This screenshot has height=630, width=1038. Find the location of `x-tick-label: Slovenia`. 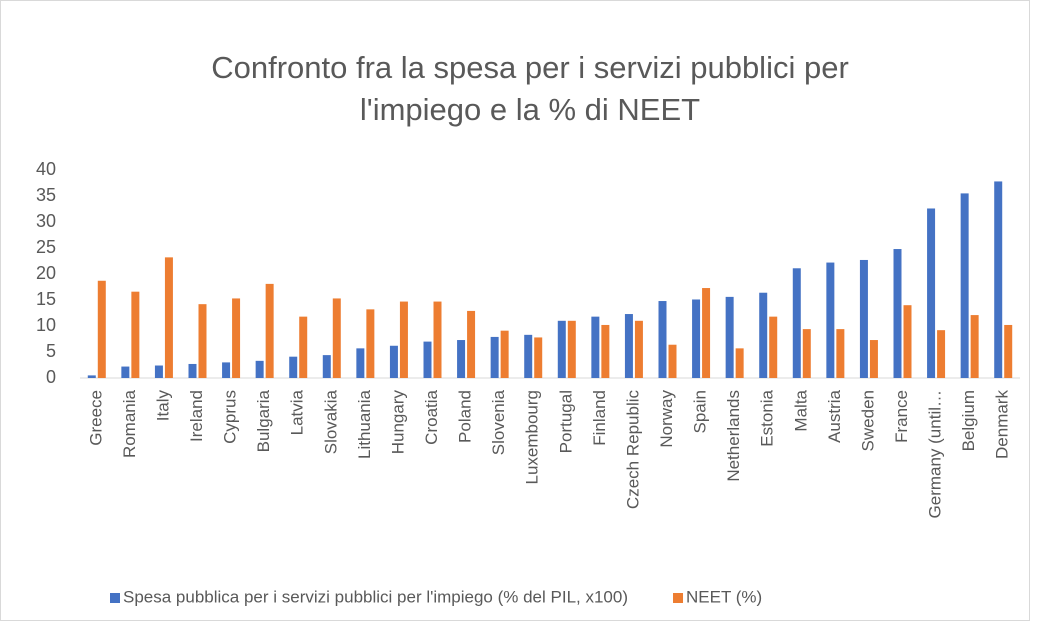

x-tick-label: Slovenia is located at coordinates (498, 422).